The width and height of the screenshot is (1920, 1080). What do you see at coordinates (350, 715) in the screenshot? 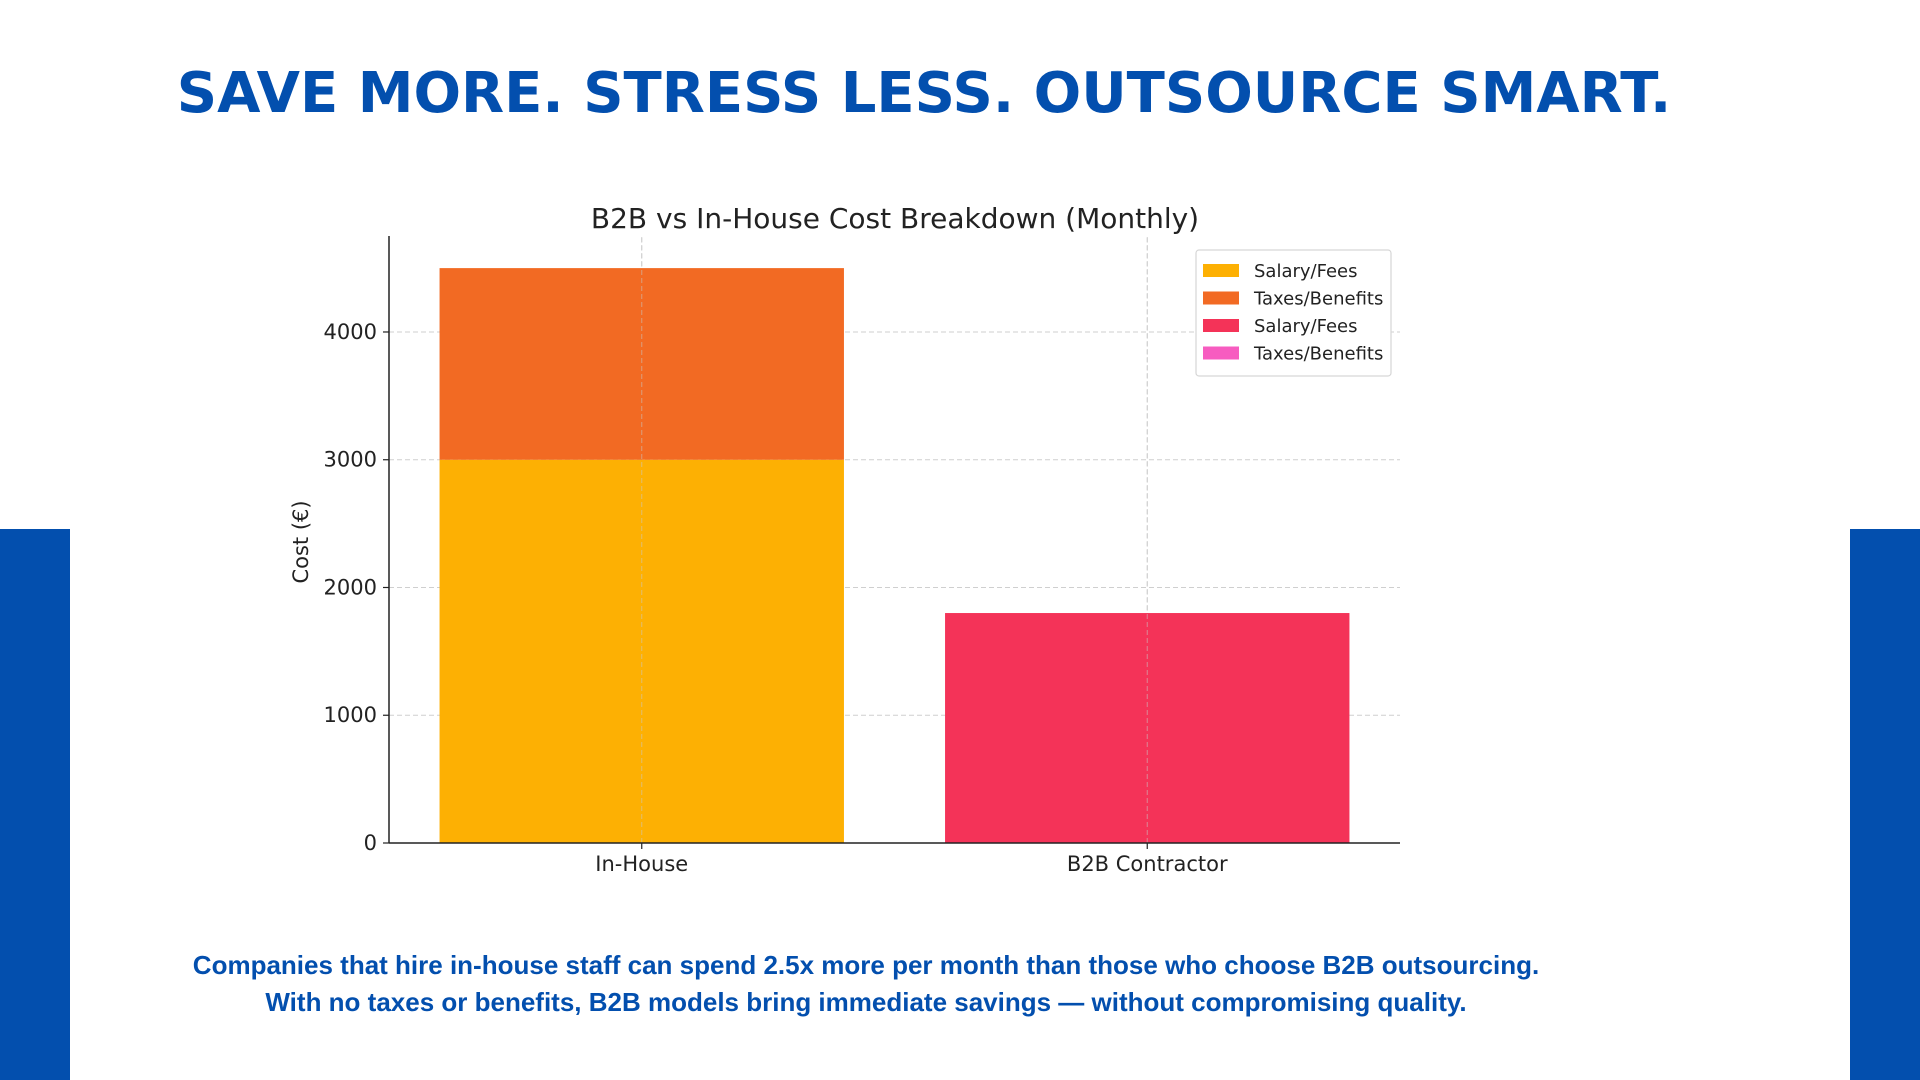
I see `y-tick-label: 1000` at bounding box center [350, 715].